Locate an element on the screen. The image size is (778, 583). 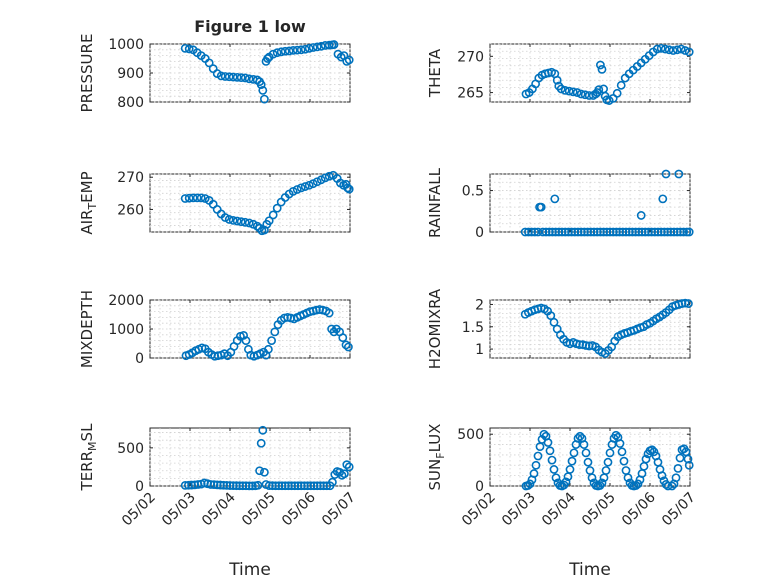
xtick-label: 05/05 is located at coordinates (259, 510).